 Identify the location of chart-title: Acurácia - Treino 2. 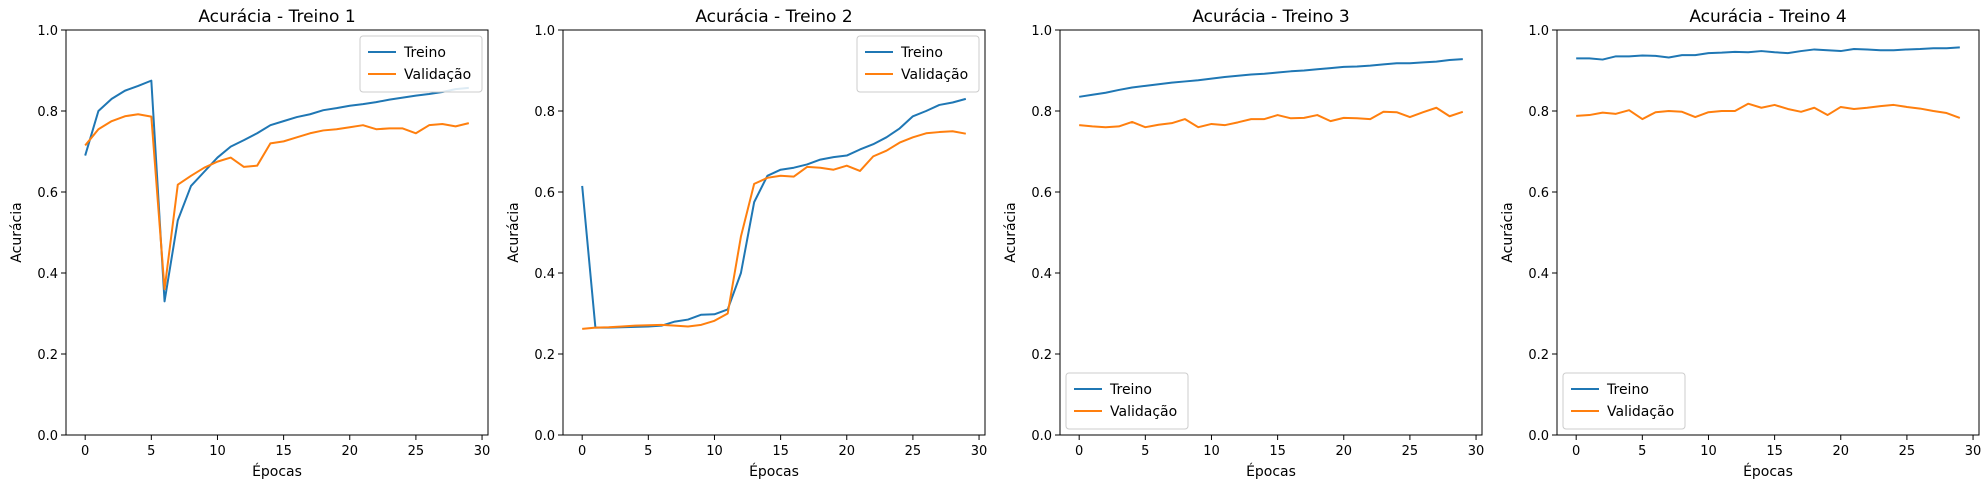
(773, 17).